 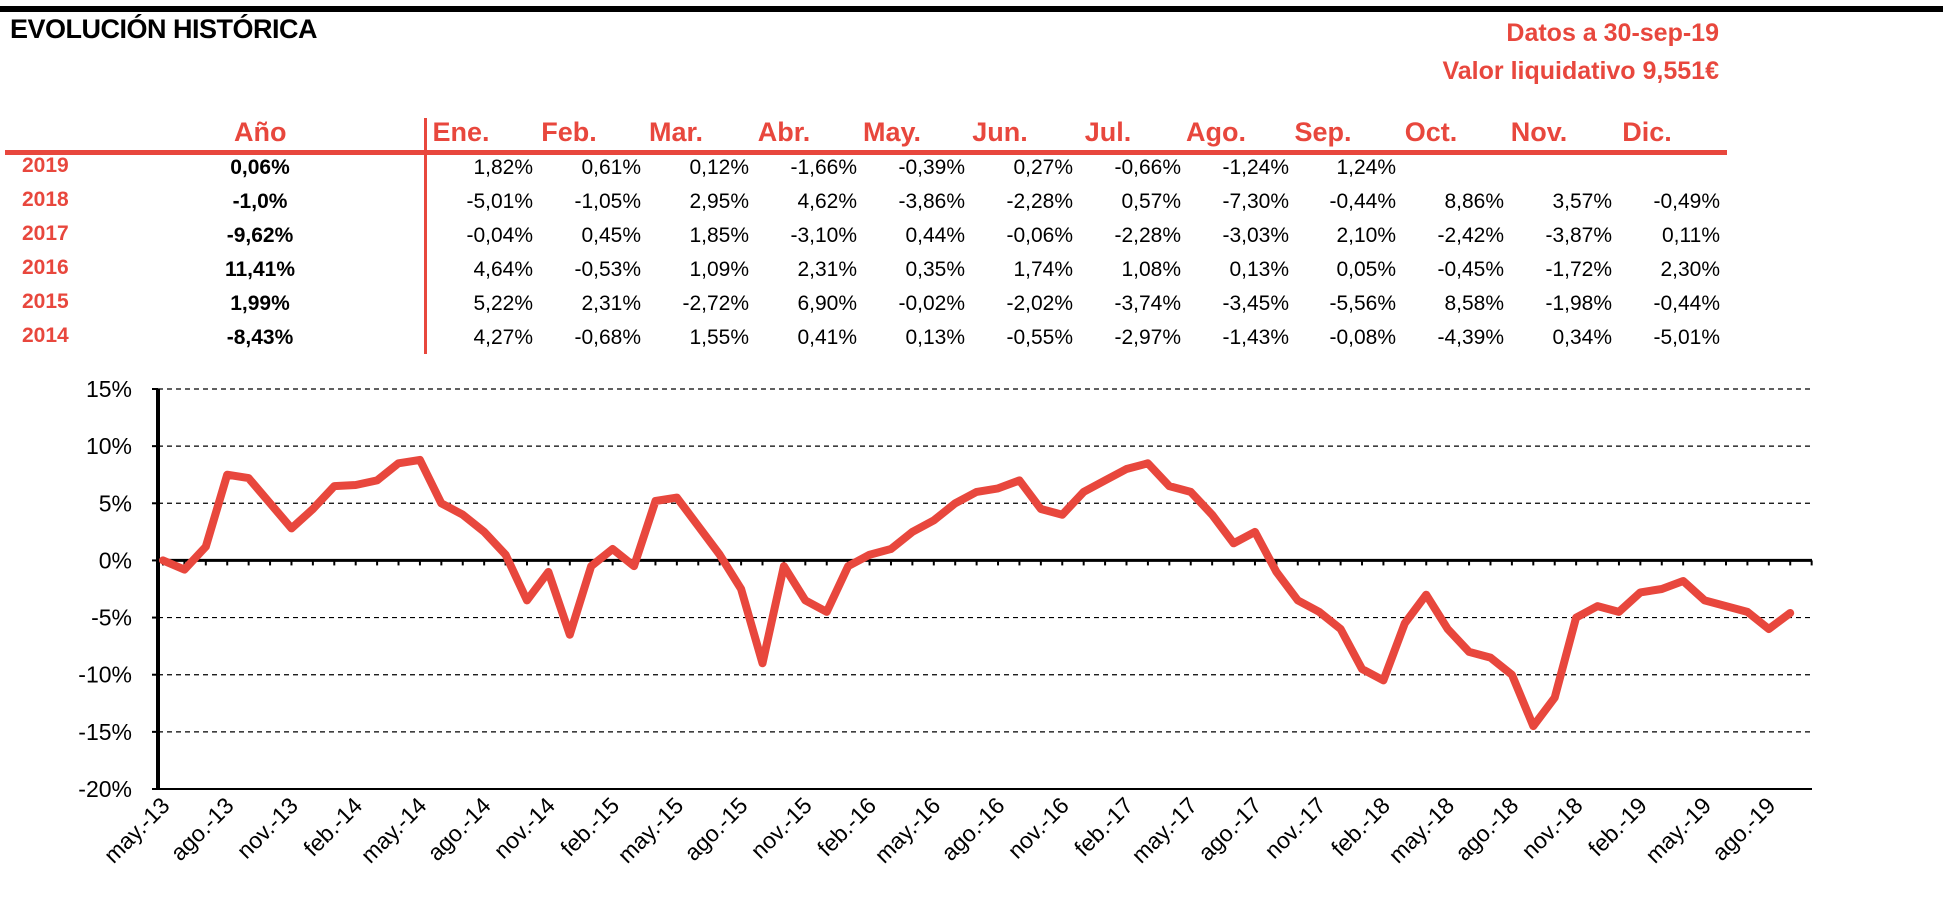 I want to click on monthly-return-cell: -0,53%, so click(x=607, y=269).